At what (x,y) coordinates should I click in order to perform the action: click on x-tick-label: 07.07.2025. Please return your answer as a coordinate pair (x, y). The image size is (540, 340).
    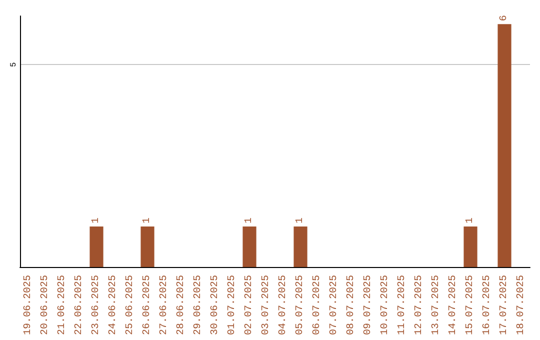
    Looking at the image, I should click on (334, 305).